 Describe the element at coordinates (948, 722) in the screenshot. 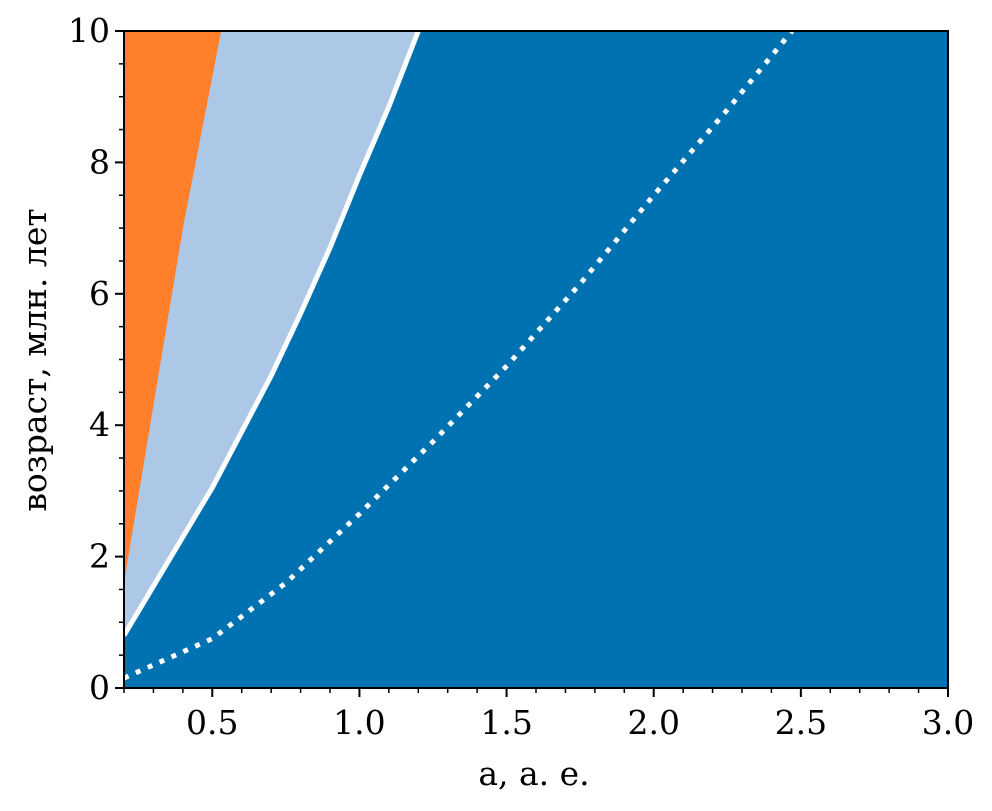

I see `x-tick-label: 3.0` at that location.